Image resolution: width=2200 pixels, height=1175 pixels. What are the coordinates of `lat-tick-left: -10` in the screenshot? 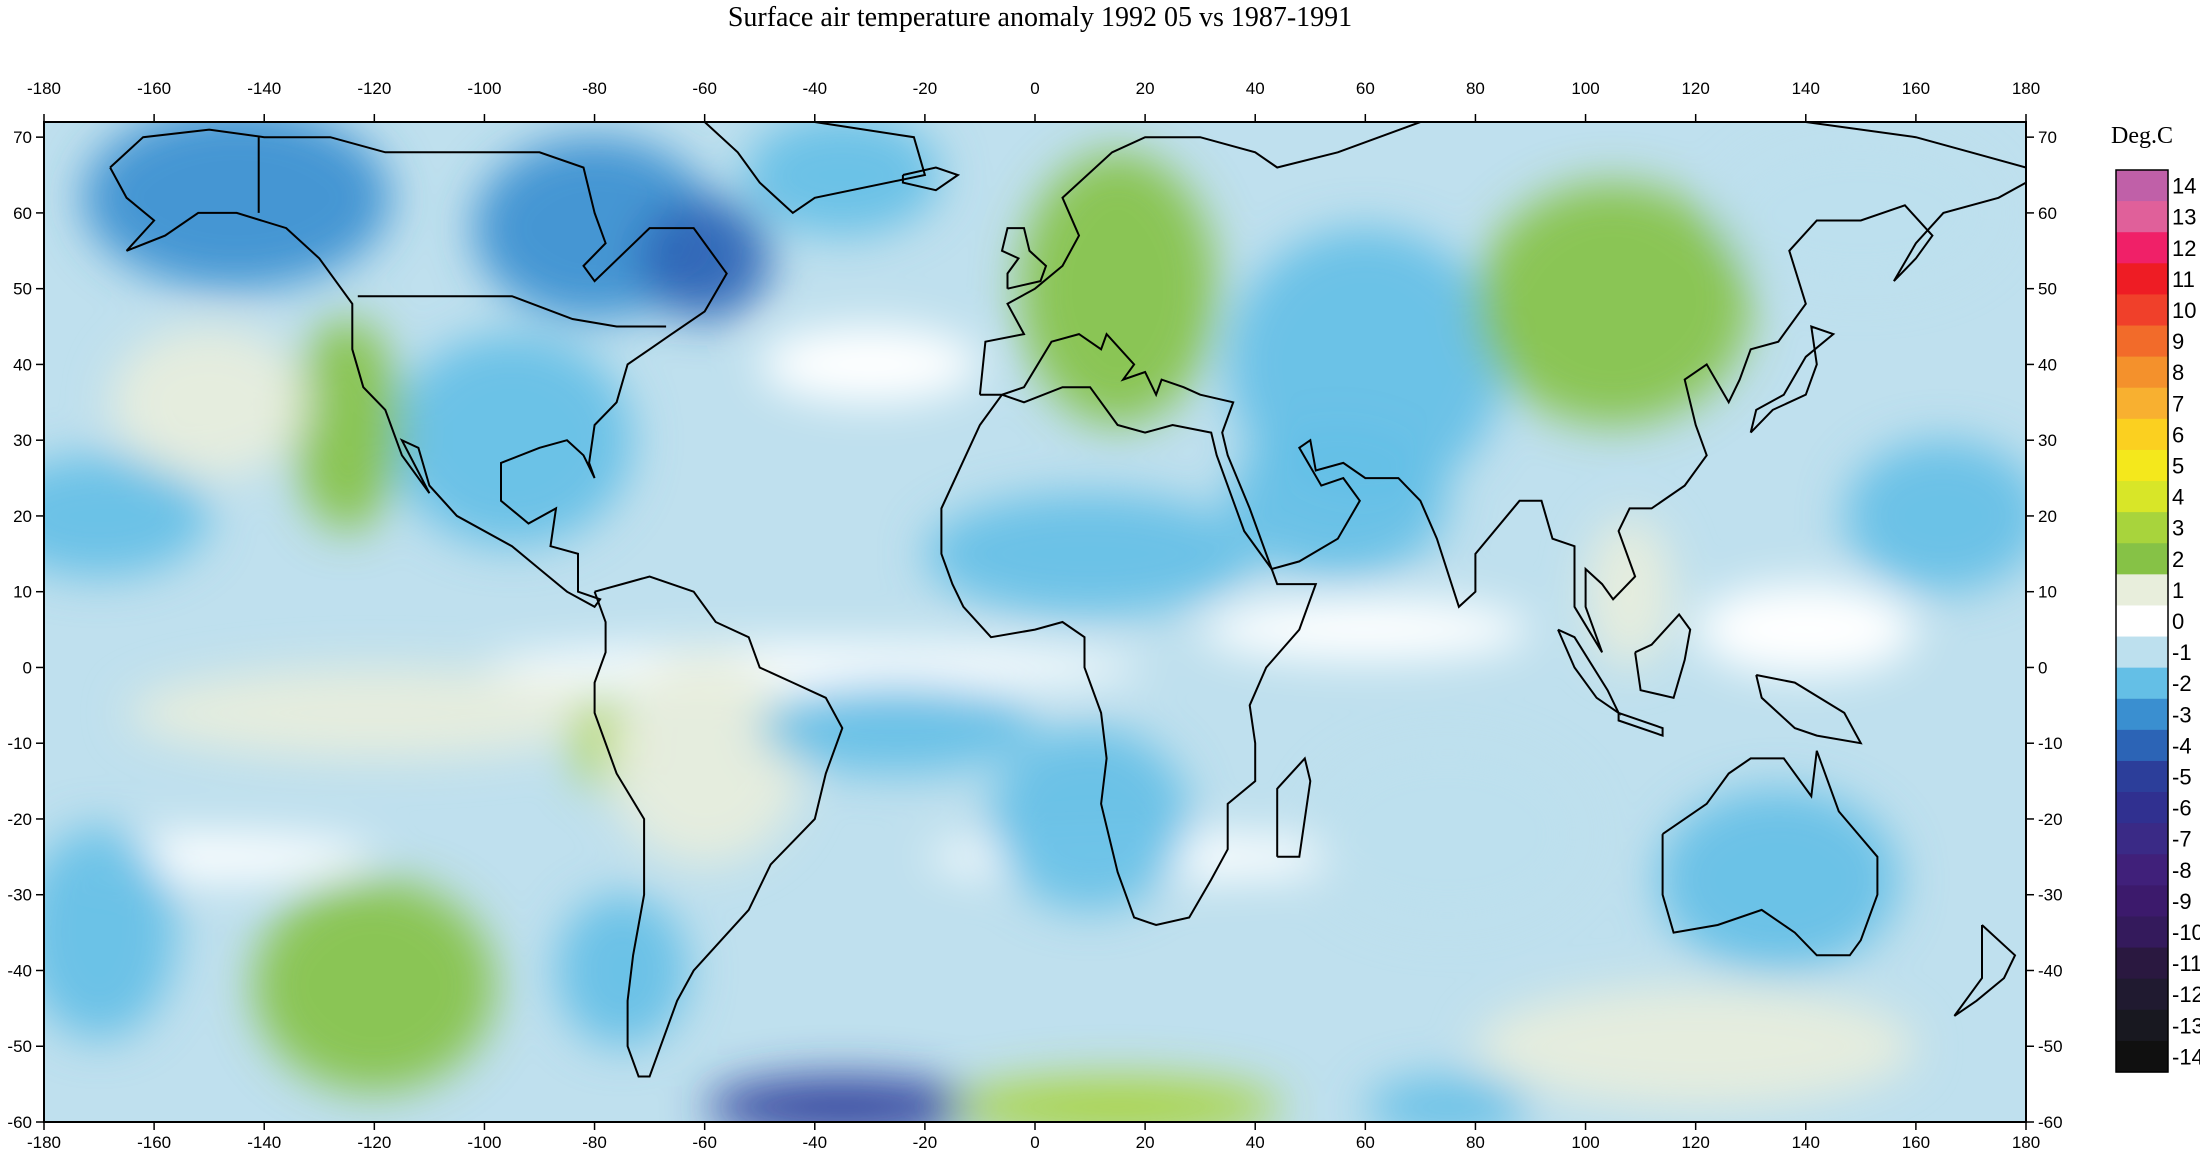 It's located at (19, 743).